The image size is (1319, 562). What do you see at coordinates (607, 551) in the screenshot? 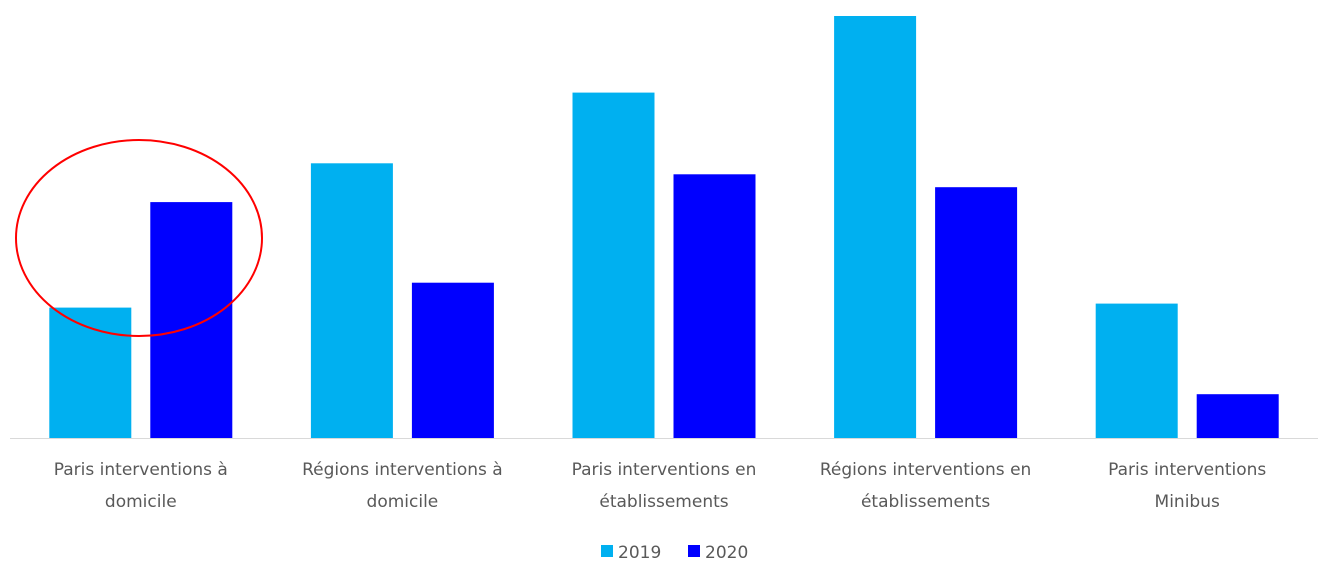
I see `legend-swatch-2019` at bounding box center [607, 551].